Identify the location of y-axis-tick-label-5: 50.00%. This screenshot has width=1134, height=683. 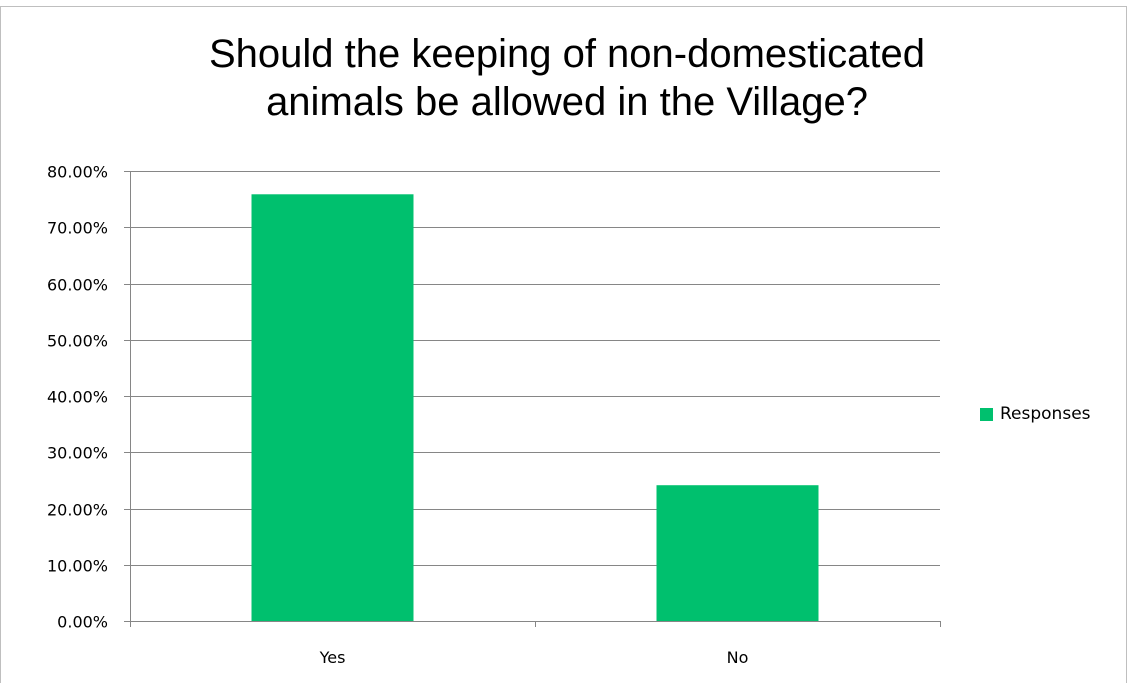
(77, 341).